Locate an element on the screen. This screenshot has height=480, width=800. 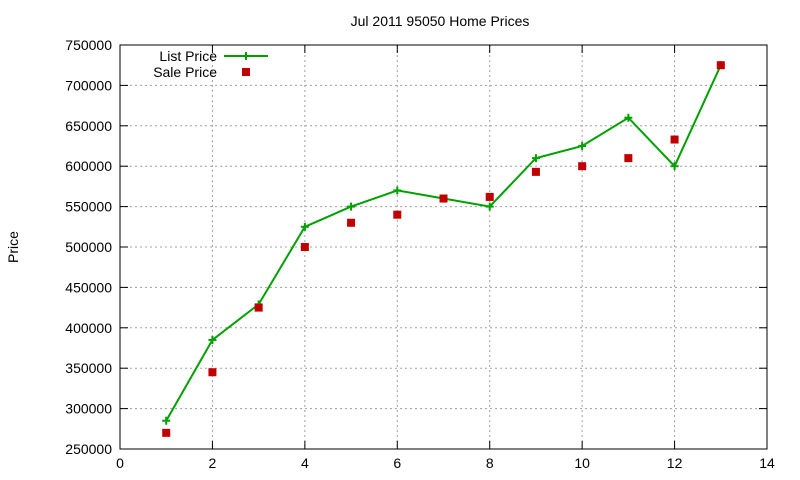
x-tick-label: 14 is located at coordinates (767, 463).